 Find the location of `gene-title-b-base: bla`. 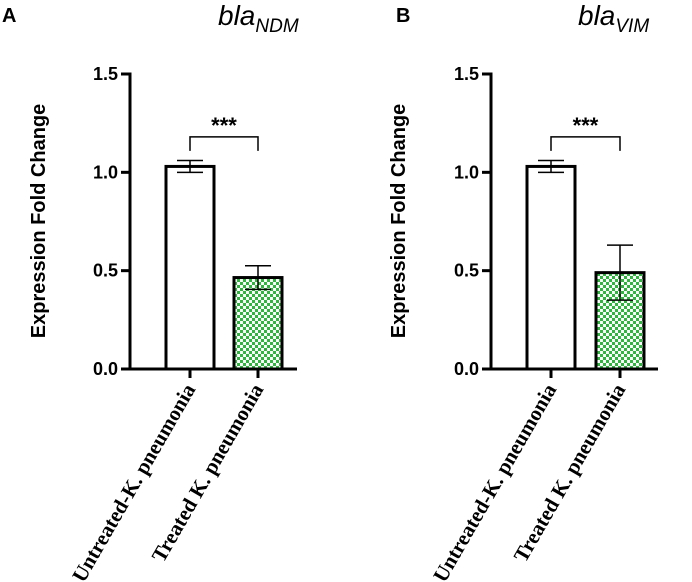

gene-title-b-base: bla is located at coordinates (596, 15).